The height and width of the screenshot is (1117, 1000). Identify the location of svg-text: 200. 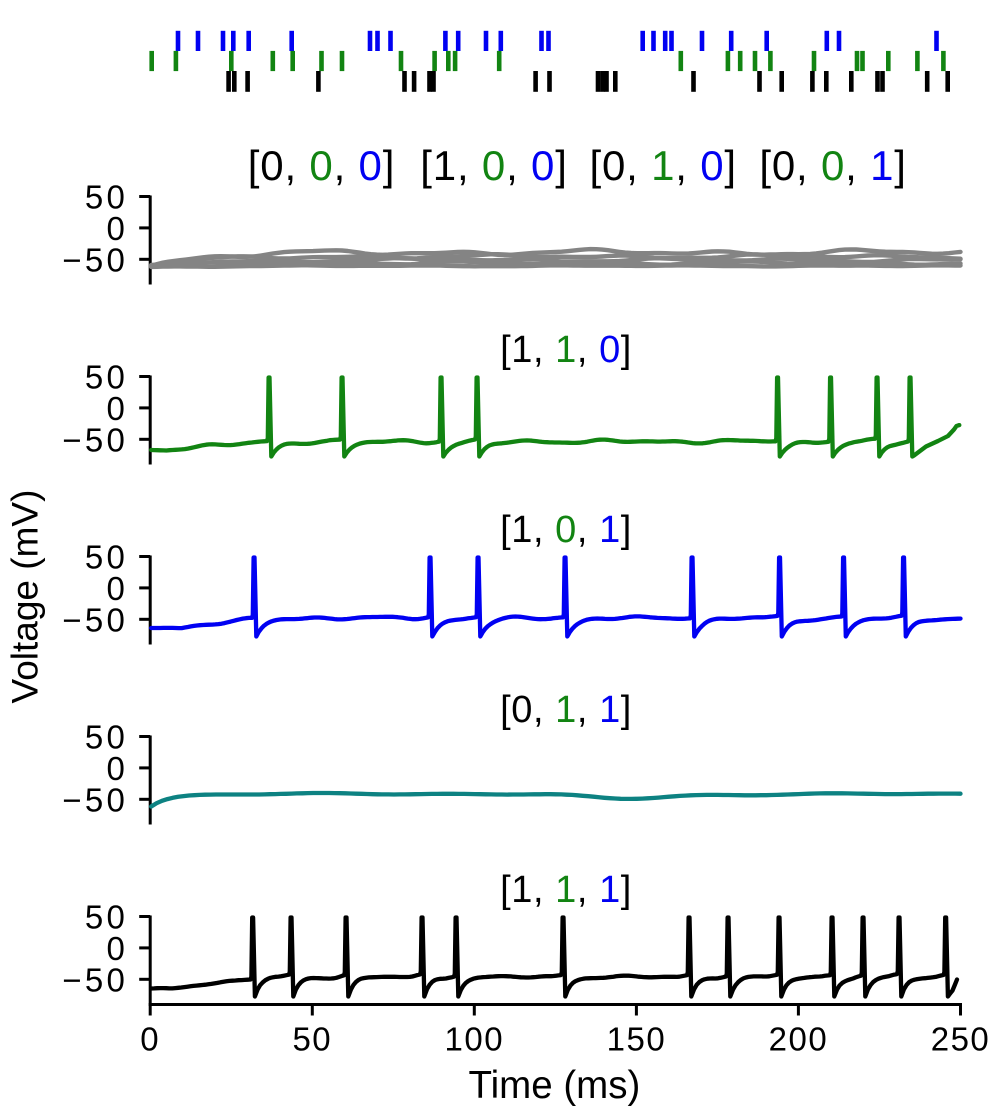
(799, 1038).